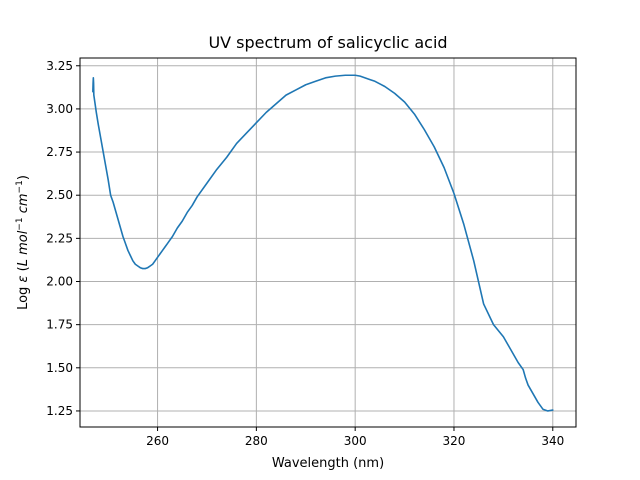  Describe the element at coordinates (256, 441) in the screenshot. I see `x-tick-label: 280` at that location.